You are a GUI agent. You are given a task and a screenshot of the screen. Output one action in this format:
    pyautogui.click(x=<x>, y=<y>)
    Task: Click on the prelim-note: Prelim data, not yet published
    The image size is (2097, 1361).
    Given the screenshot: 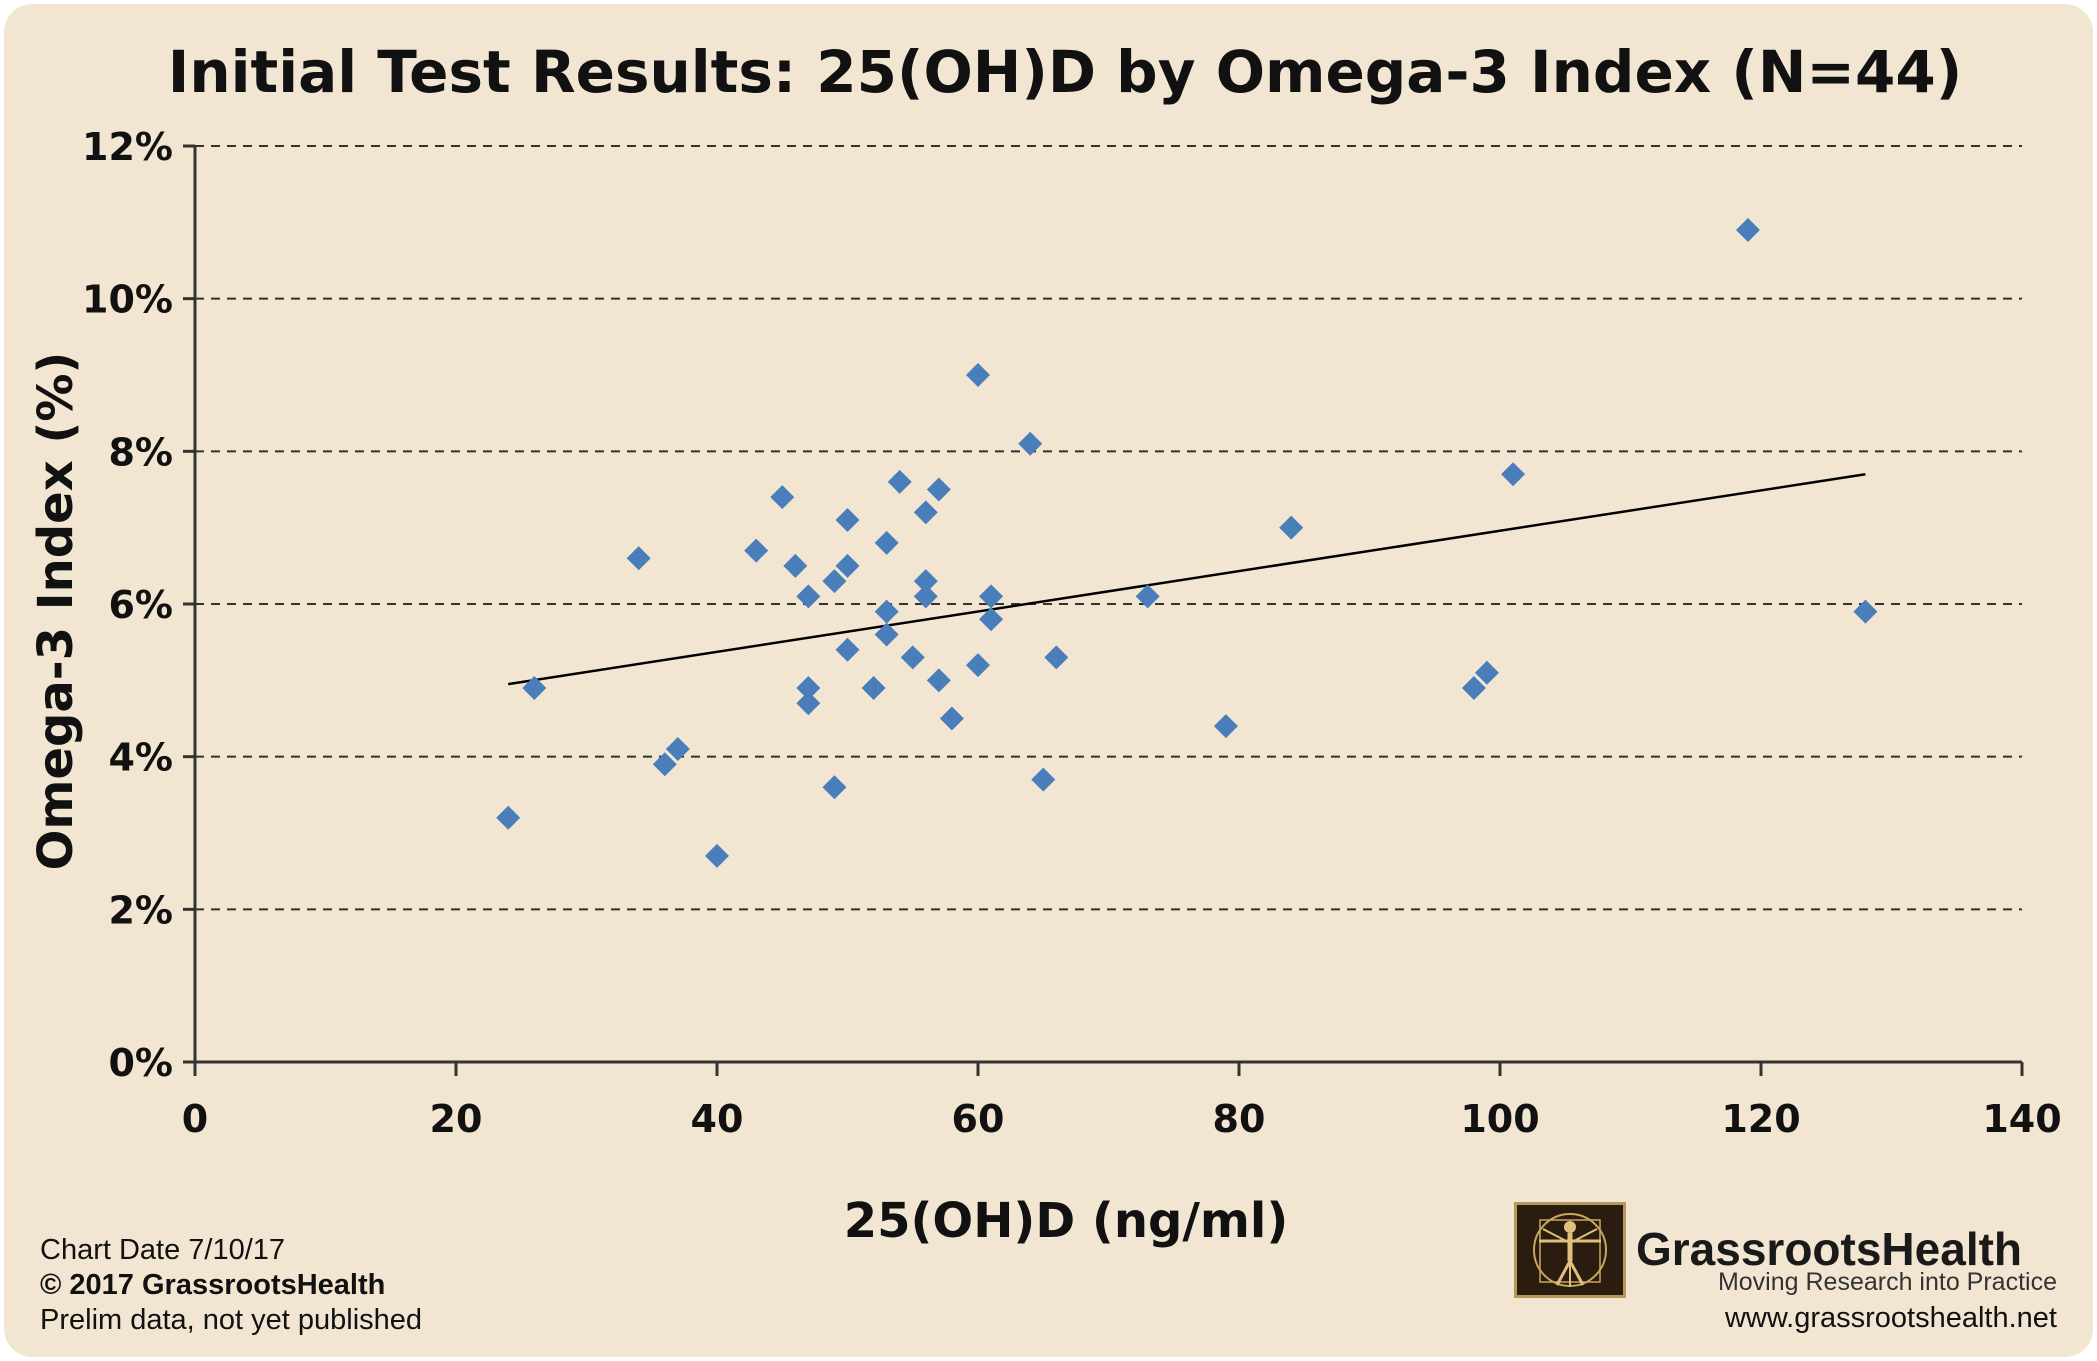 What is the action you would take?
    pyautogui.click(x=231, y=1320)
    